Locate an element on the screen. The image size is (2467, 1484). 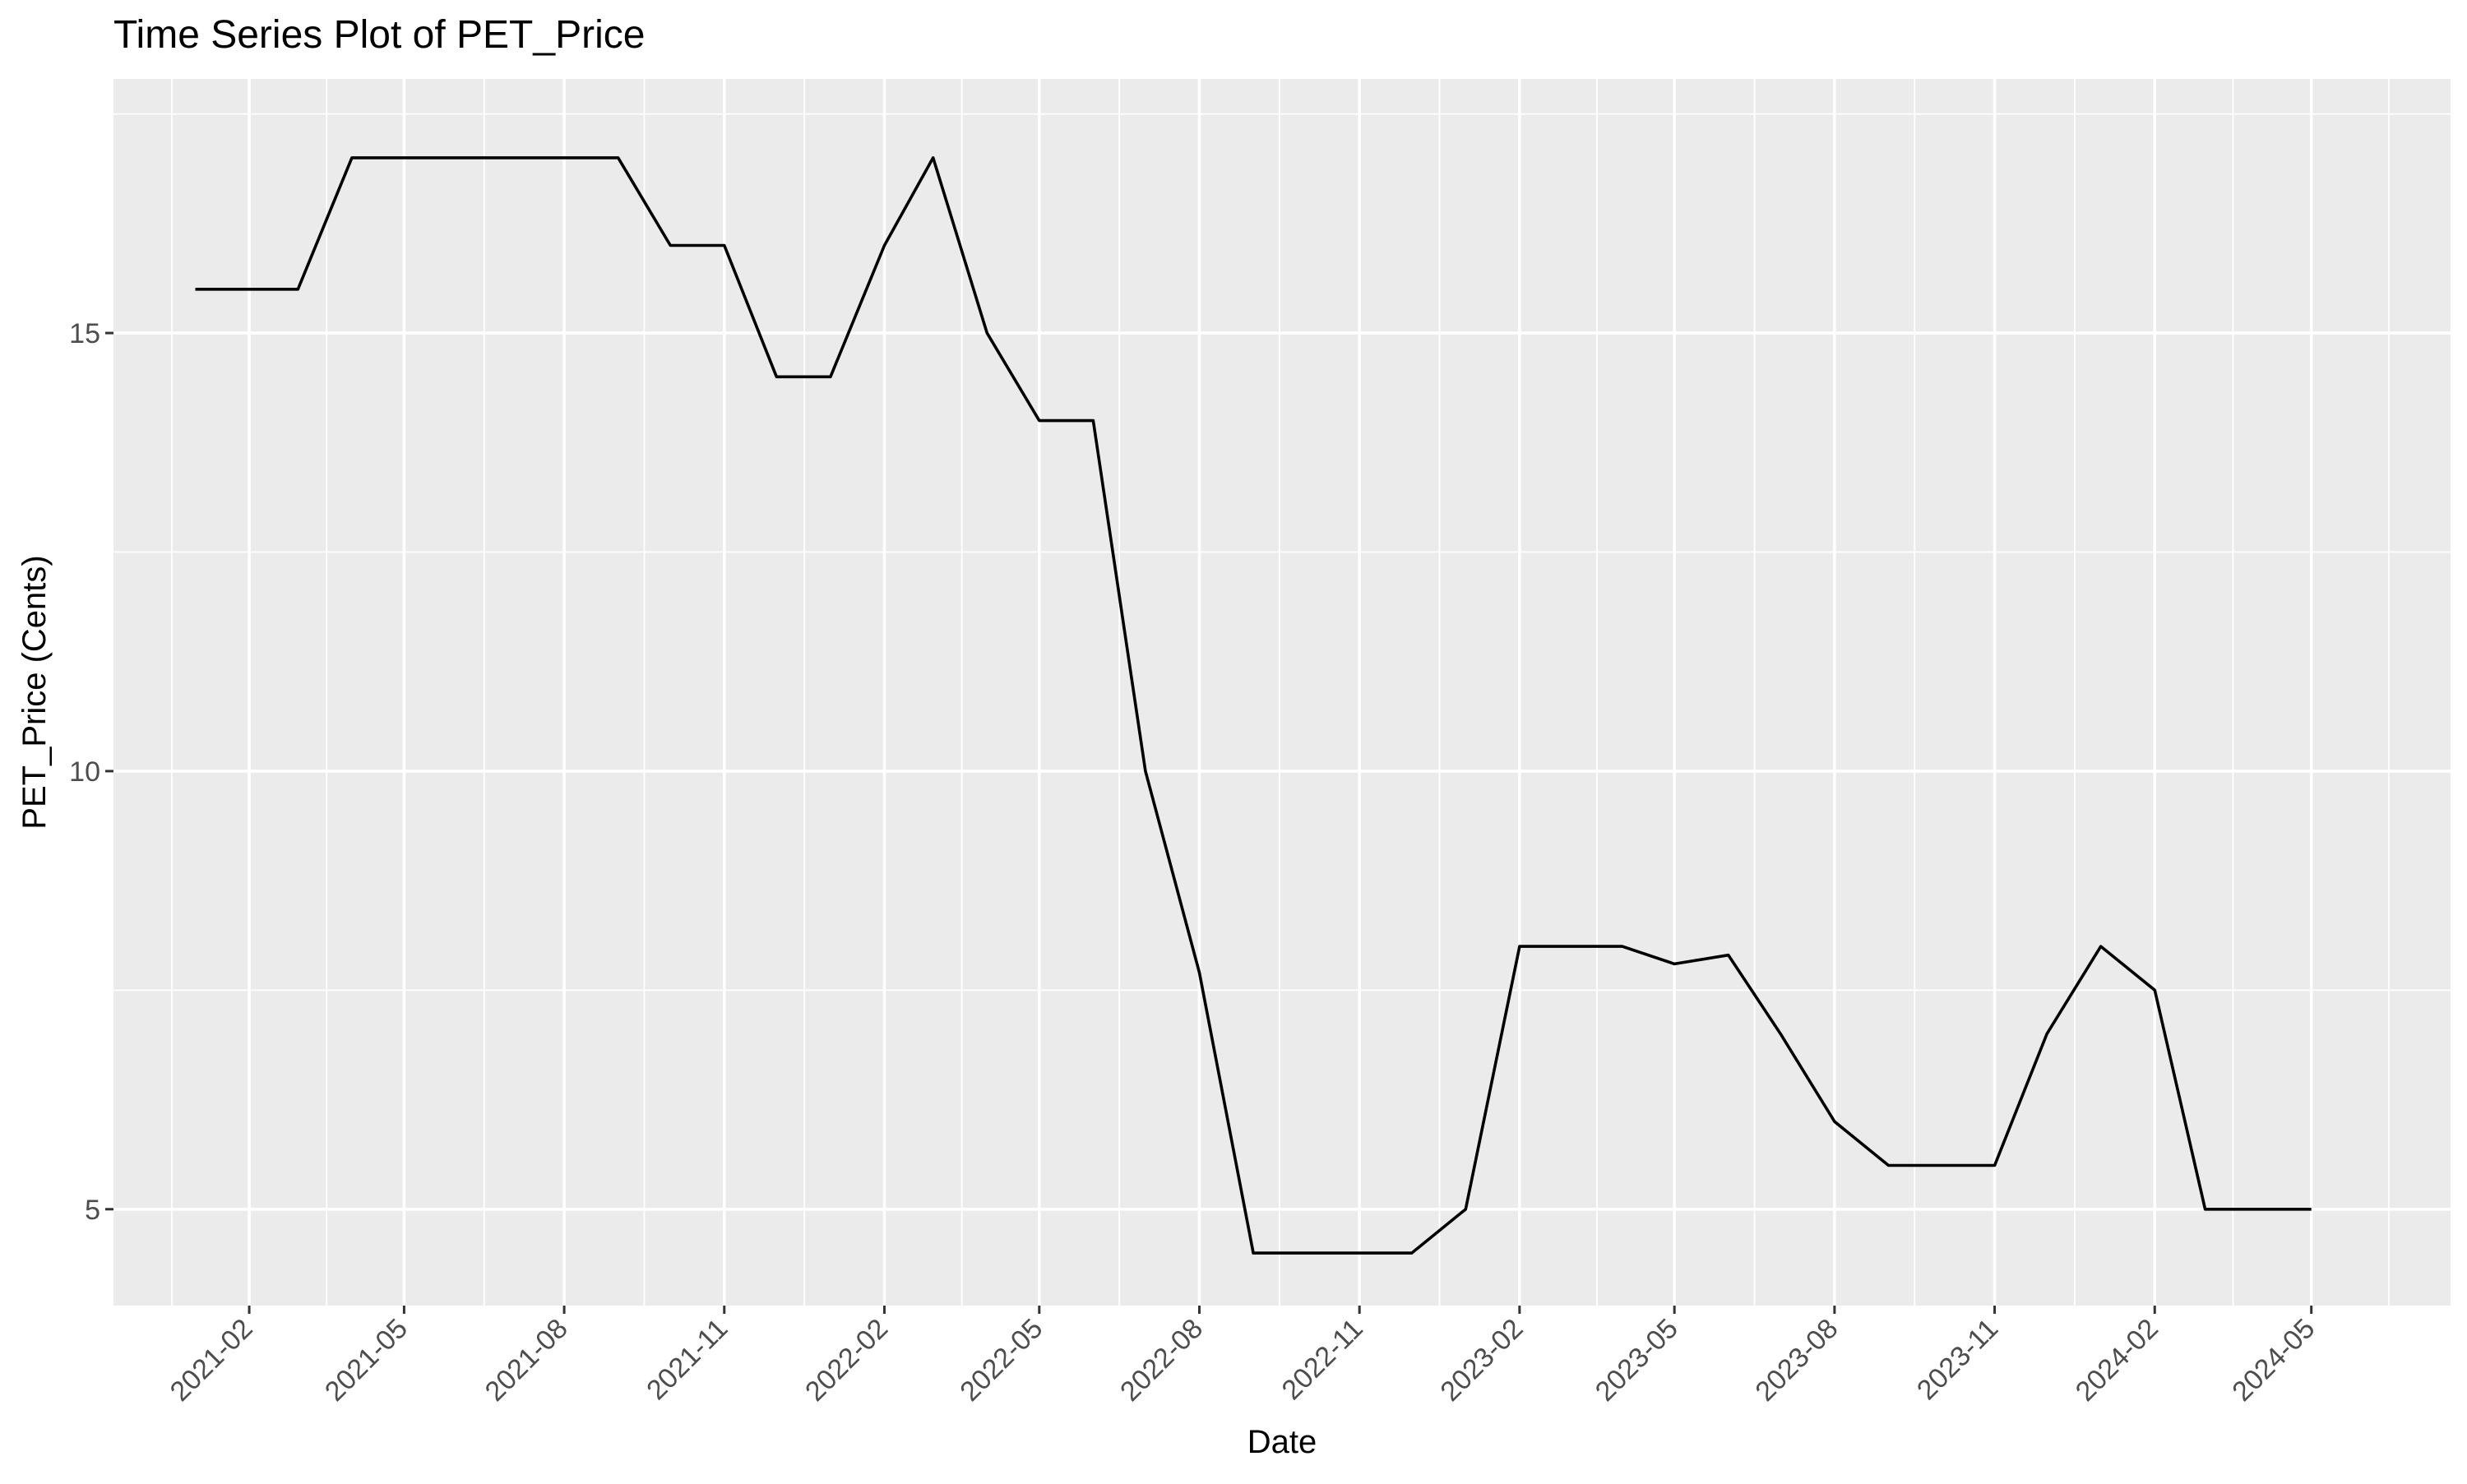
chart-title: Time Series Plot of PET_Price is located at coordinates (379, 35).